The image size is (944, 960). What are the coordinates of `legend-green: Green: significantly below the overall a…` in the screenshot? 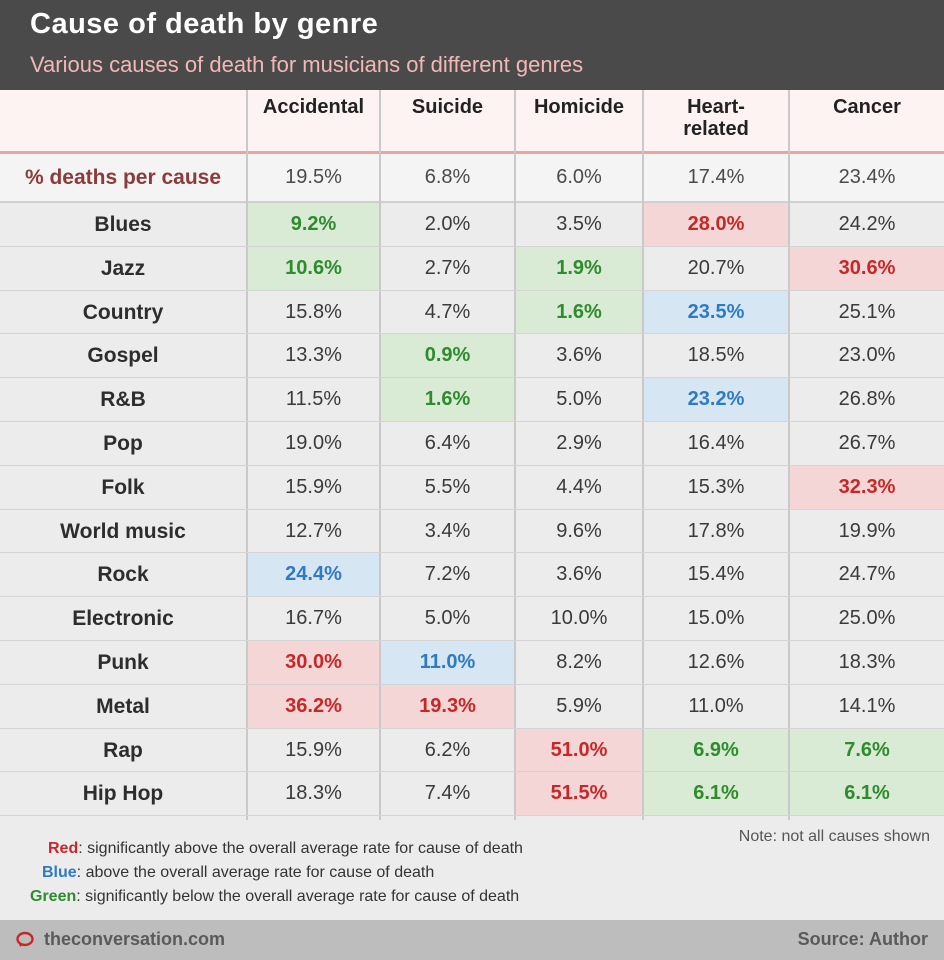 It's located at (274, 897).